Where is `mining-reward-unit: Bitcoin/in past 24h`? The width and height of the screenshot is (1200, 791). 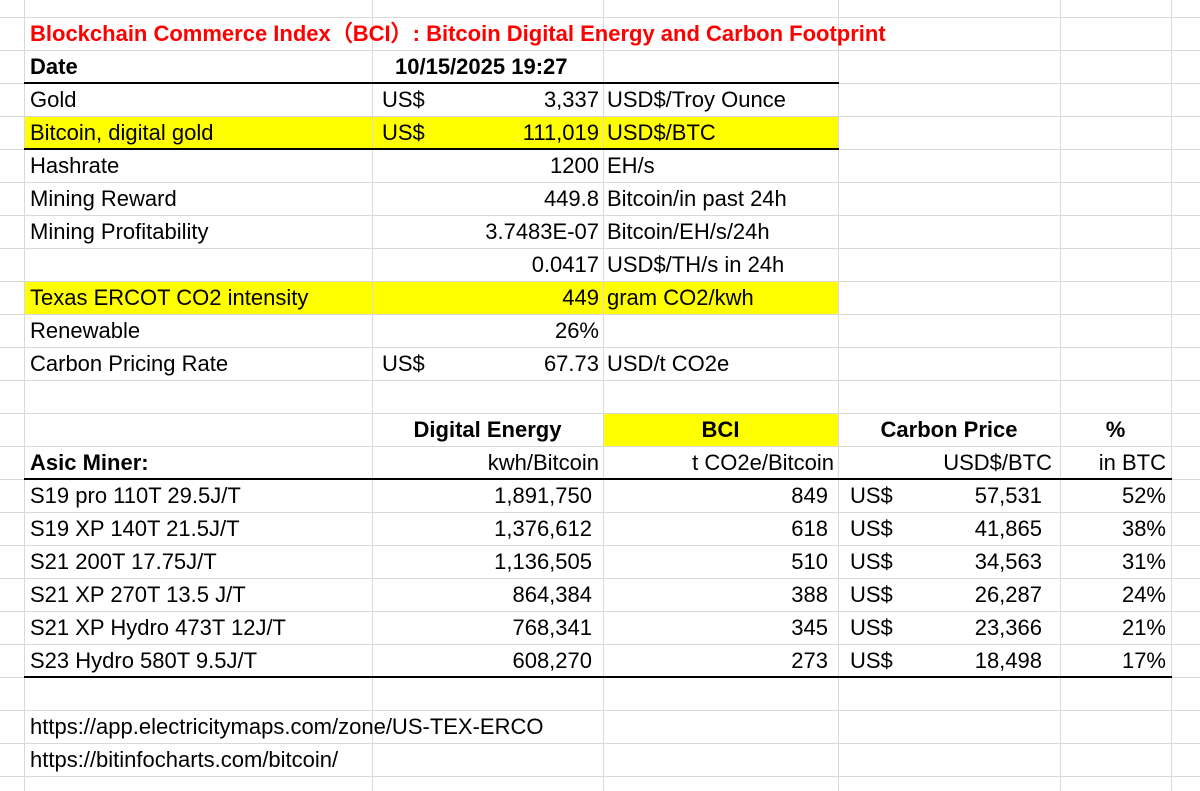 mining-reward-unit: Bitcoin/in past 24h is located at coordinates (697, 198).